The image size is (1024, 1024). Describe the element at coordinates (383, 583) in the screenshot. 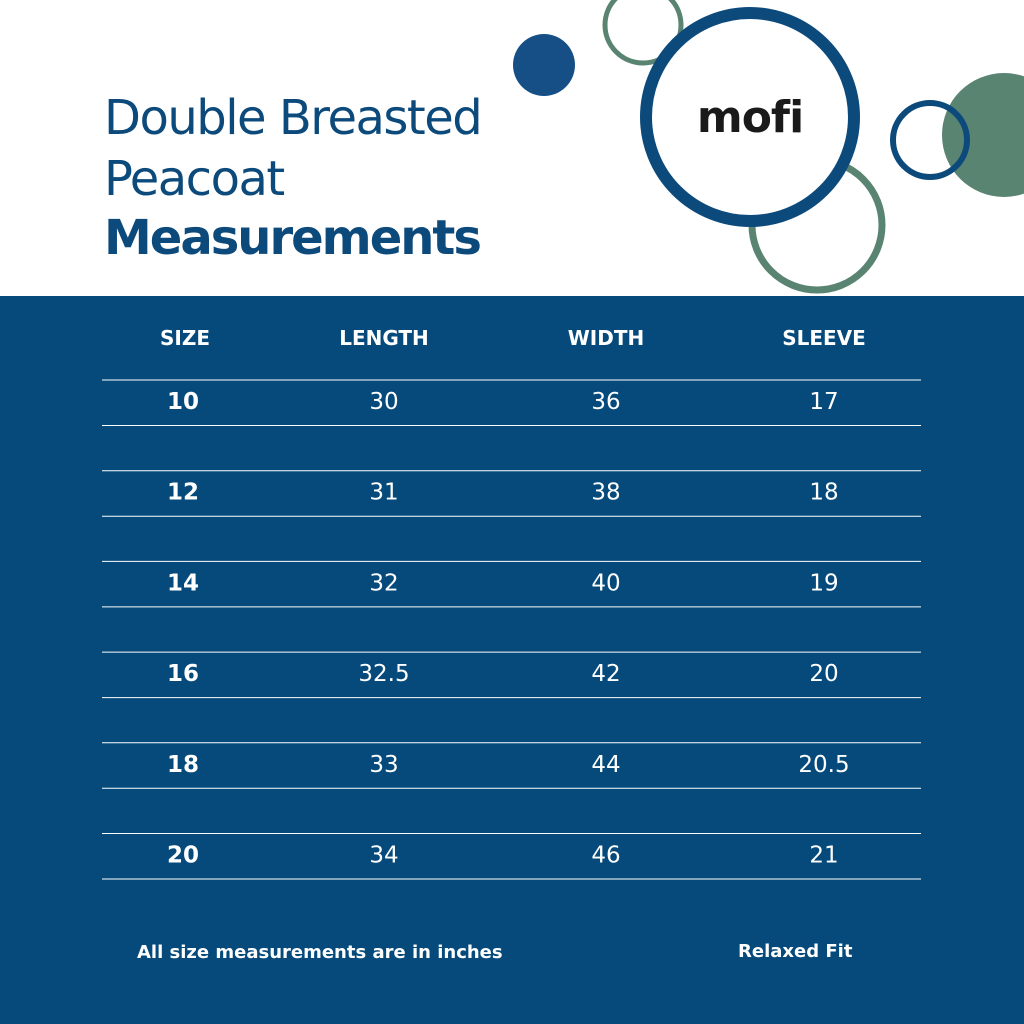

I see `value-cell: 32` at that location.